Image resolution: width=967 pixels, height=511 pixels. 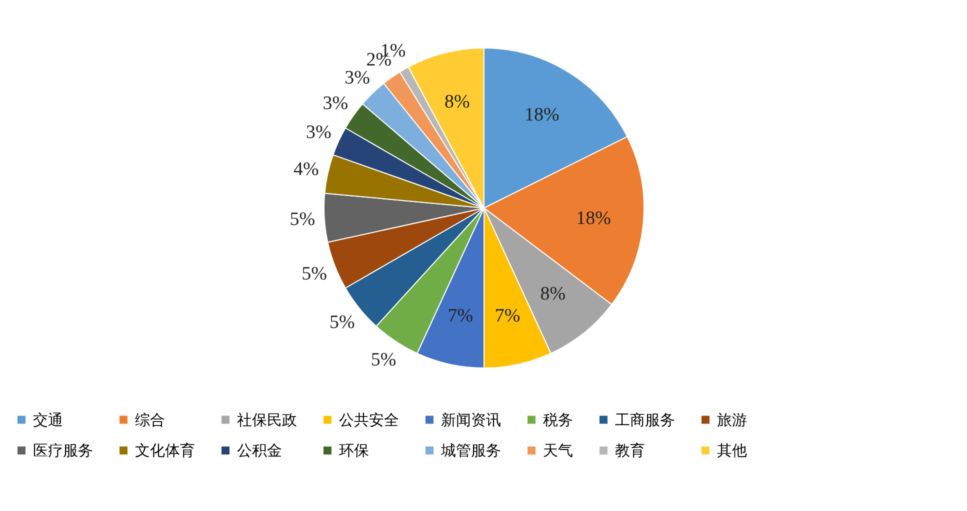 I want to click on legend-label: 文化体育, so click(x=165, y=451).